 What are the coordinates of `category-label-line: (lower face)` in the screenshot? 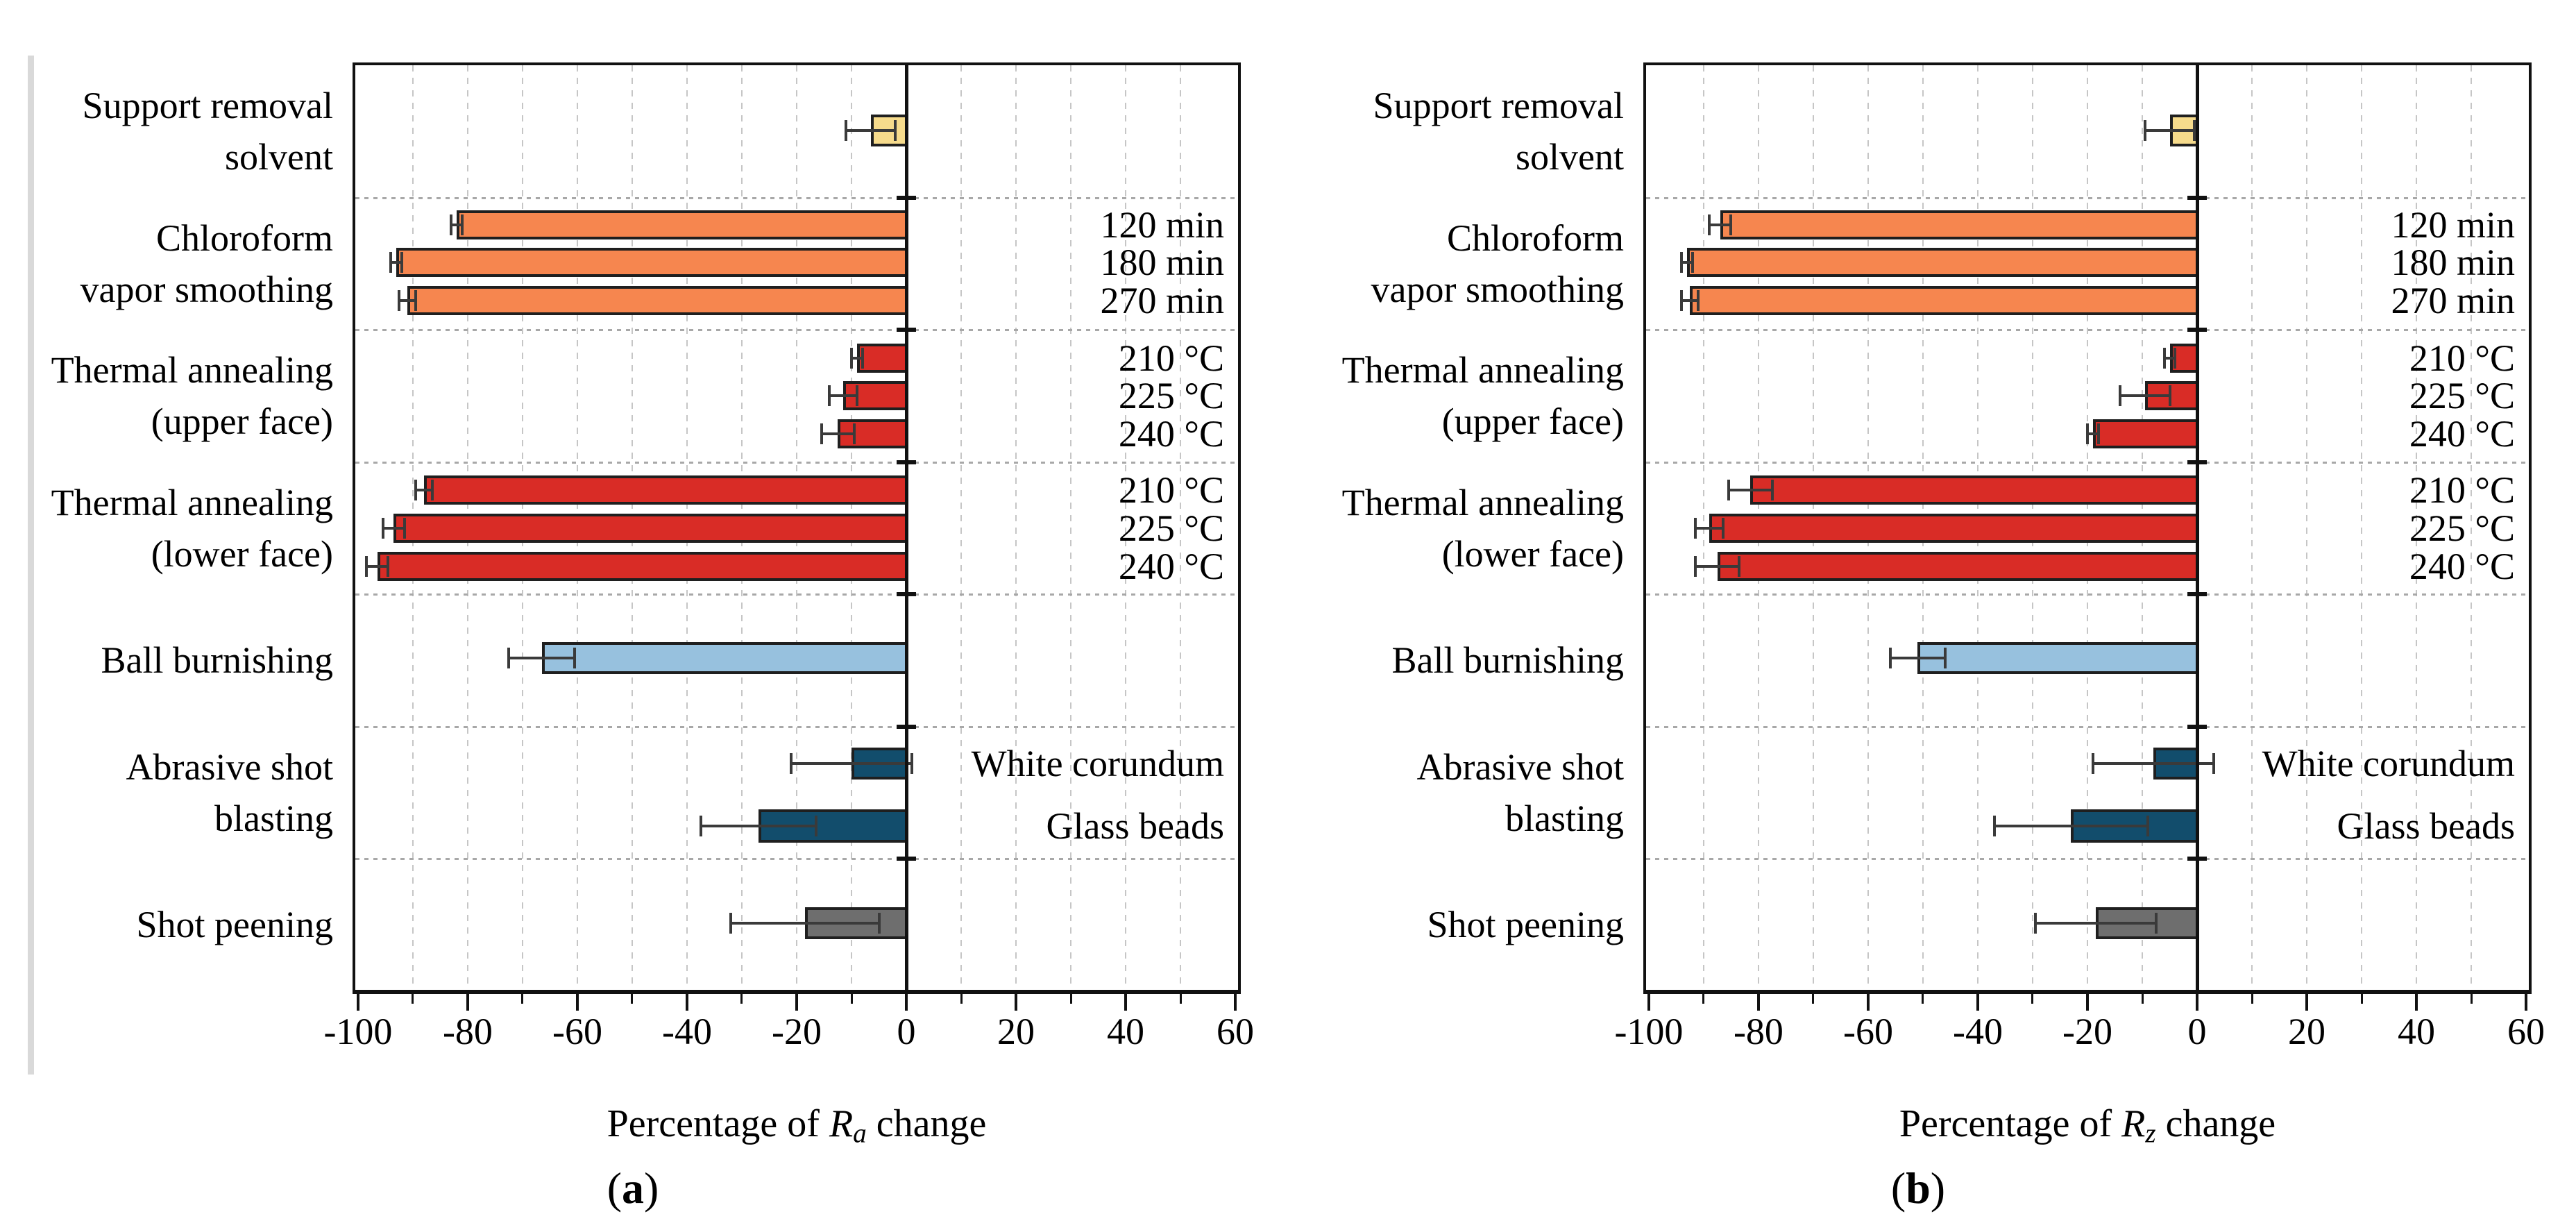 It's located at (1533, 554).